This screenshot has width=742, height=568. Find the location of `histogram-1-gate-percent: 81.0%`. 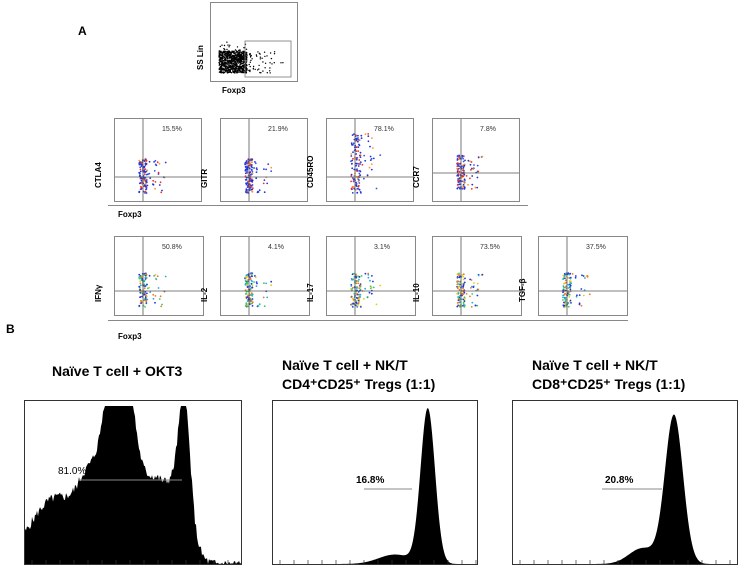

histogram-1-gate-percent: 81.0% is located at coordinates (72, 471).